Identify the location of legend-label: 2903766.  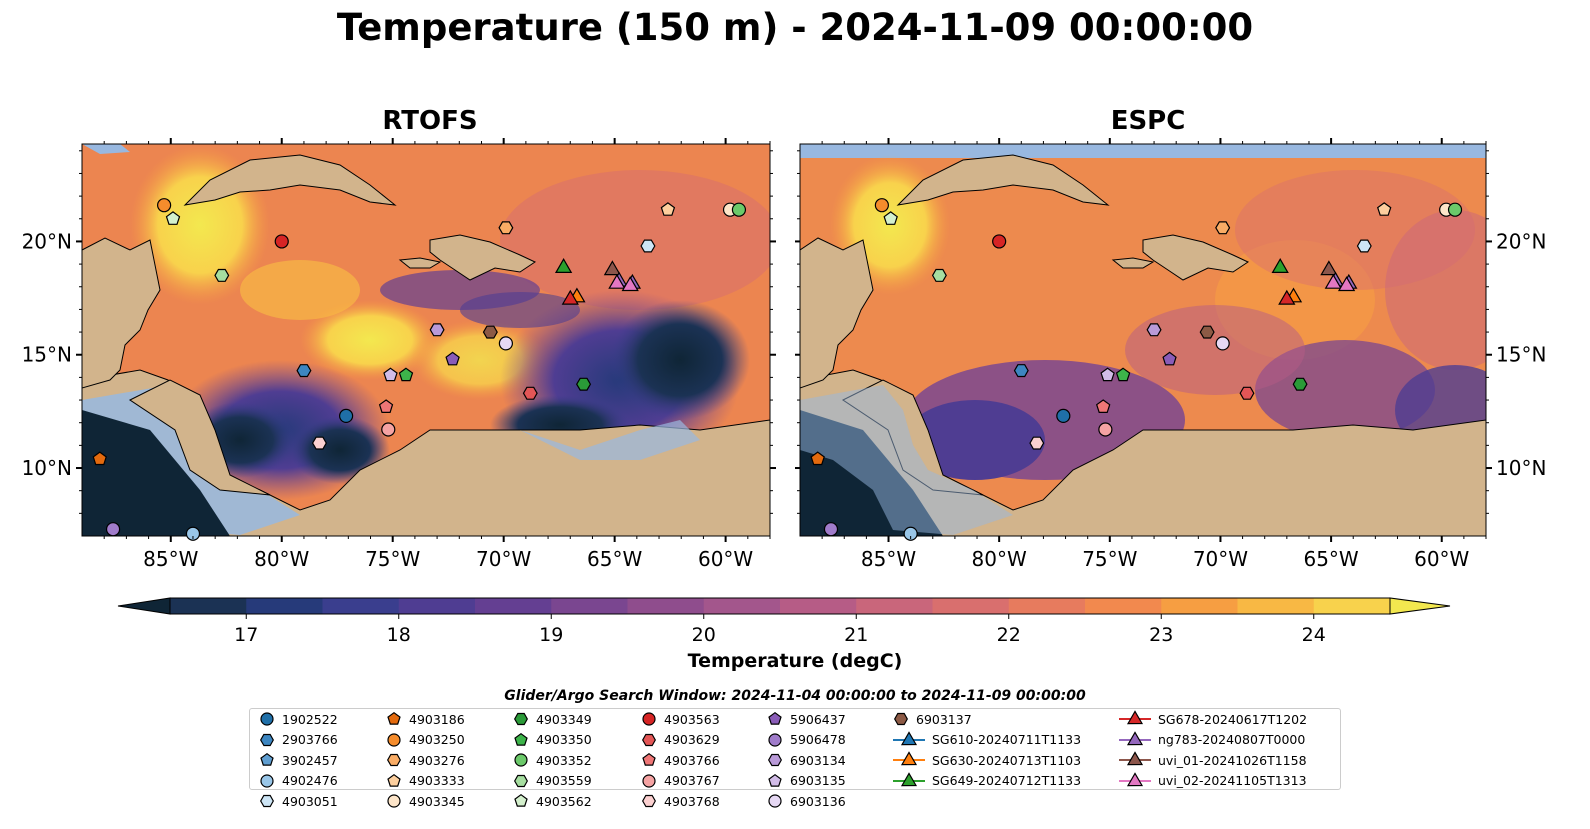
(310, 739).